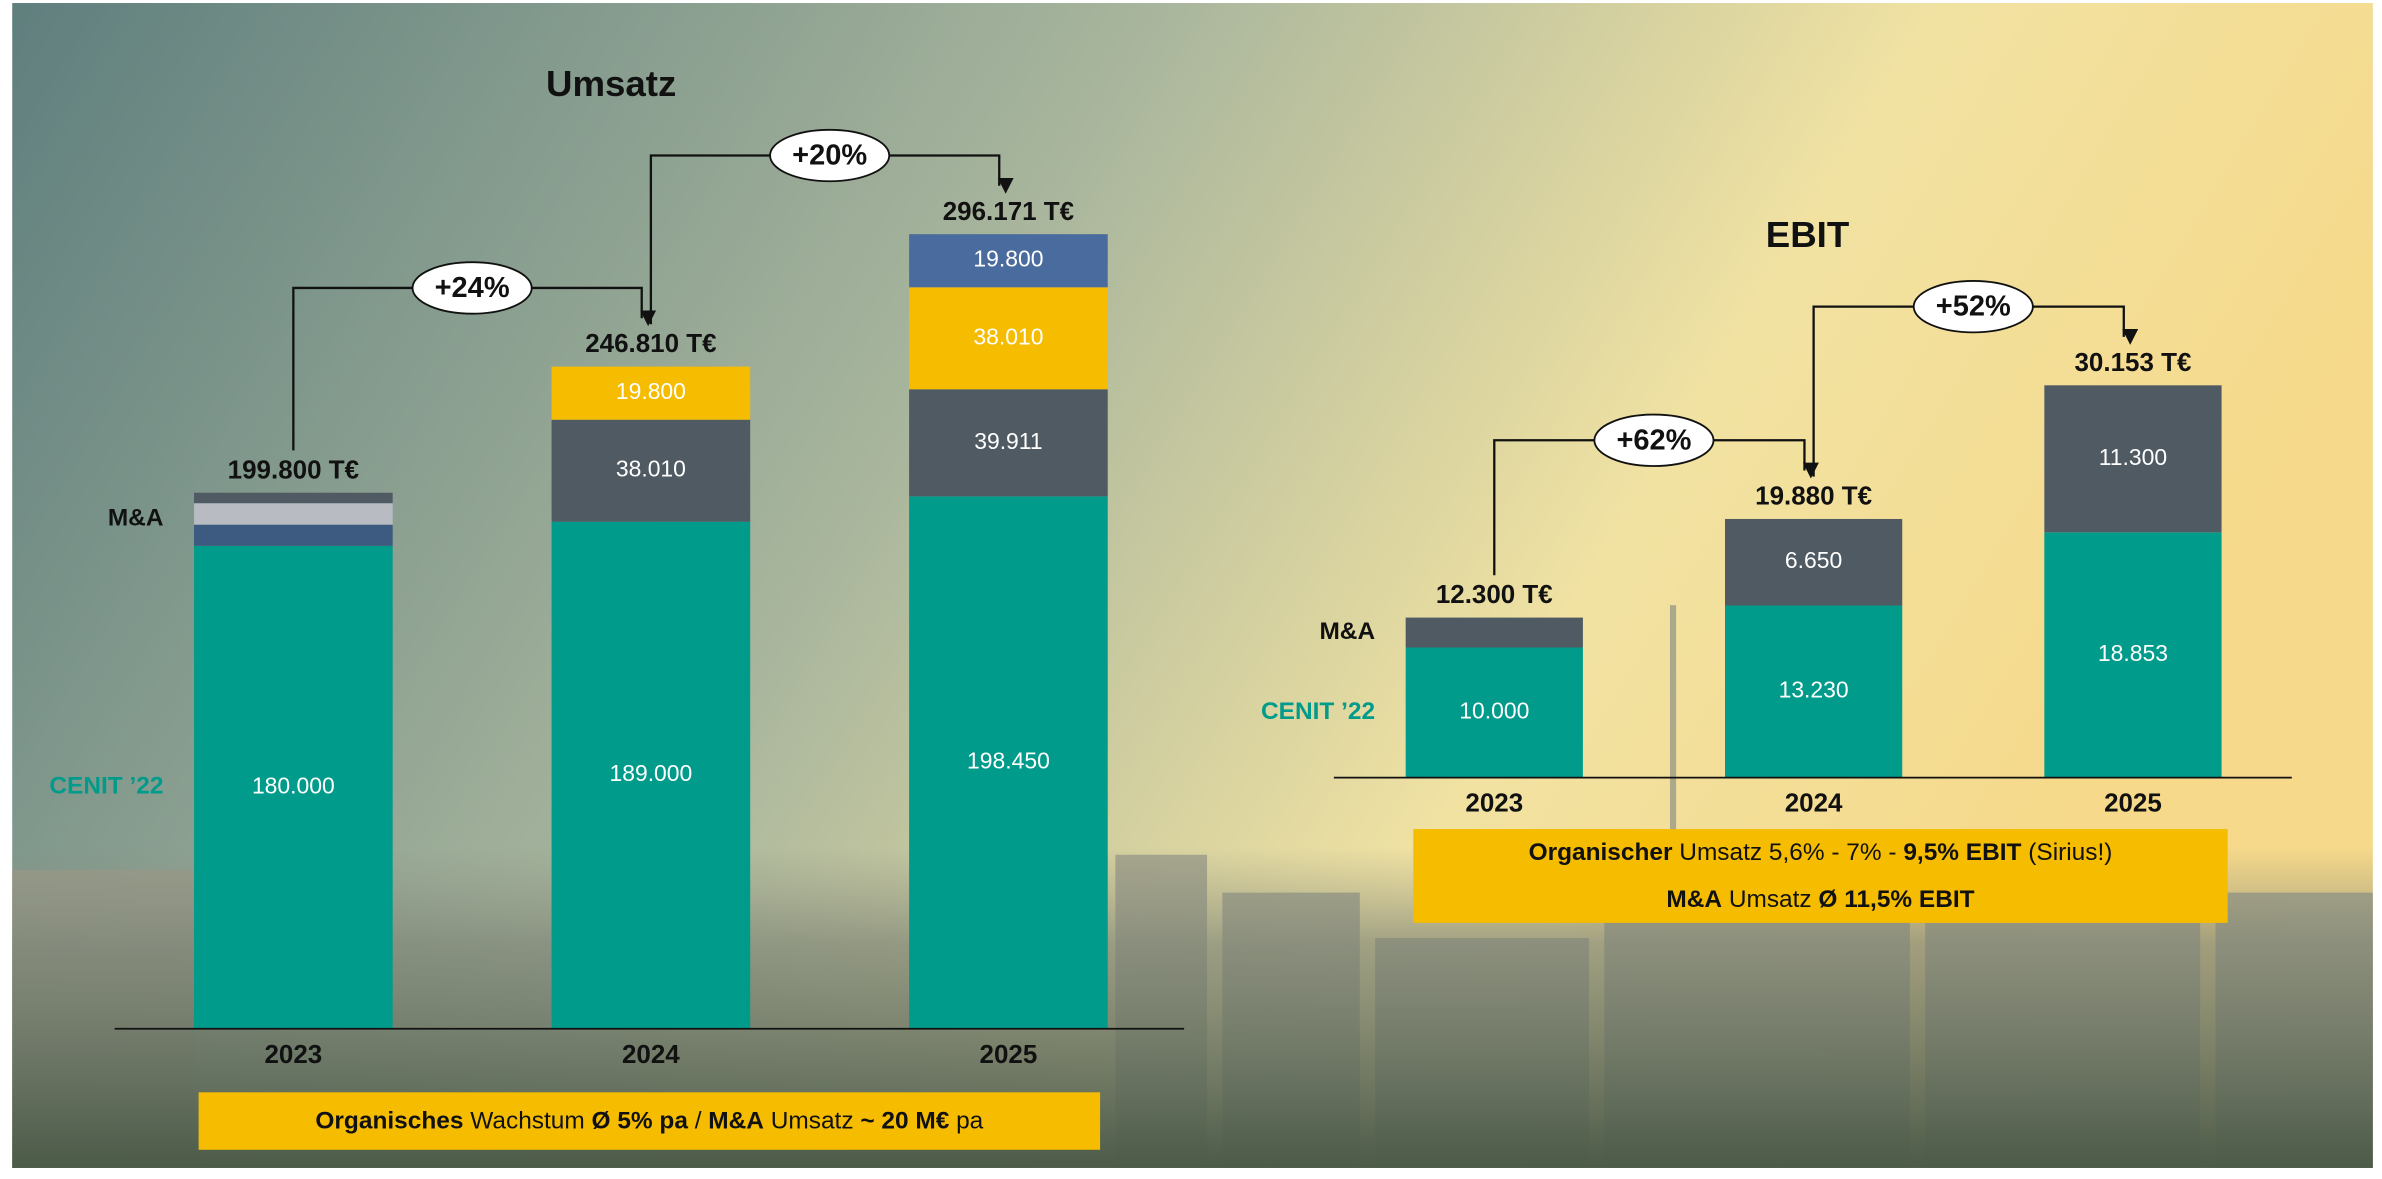 The width and height of the screenshot is (2382, 1179). I want to click on growth-label: +24%, so click(472, 288).